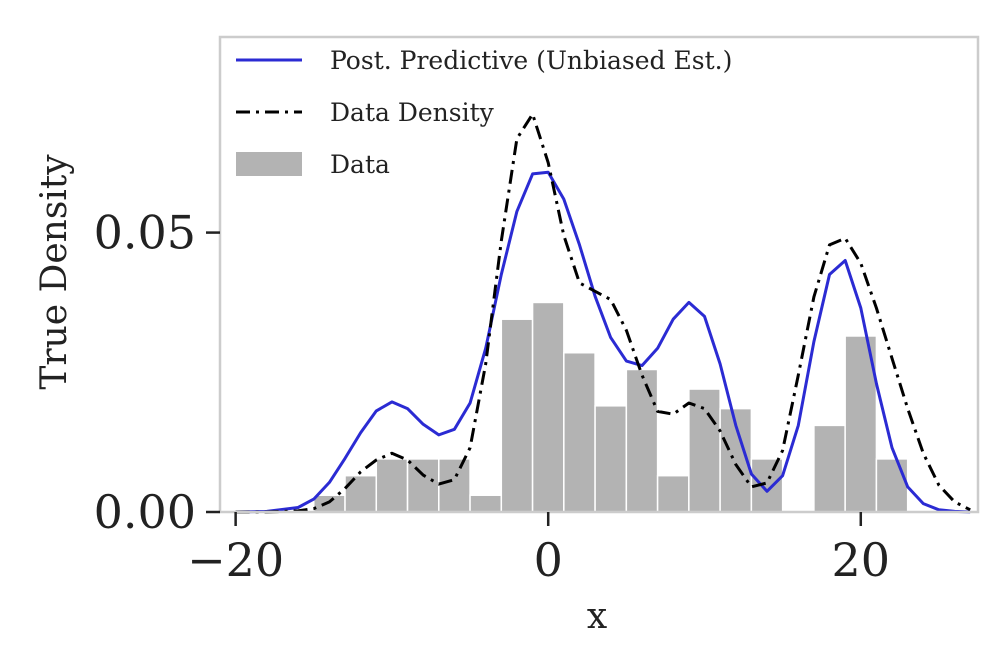 The image size is (1006, 672). I want to click on legend-label: Data Density, so click(412, 112).